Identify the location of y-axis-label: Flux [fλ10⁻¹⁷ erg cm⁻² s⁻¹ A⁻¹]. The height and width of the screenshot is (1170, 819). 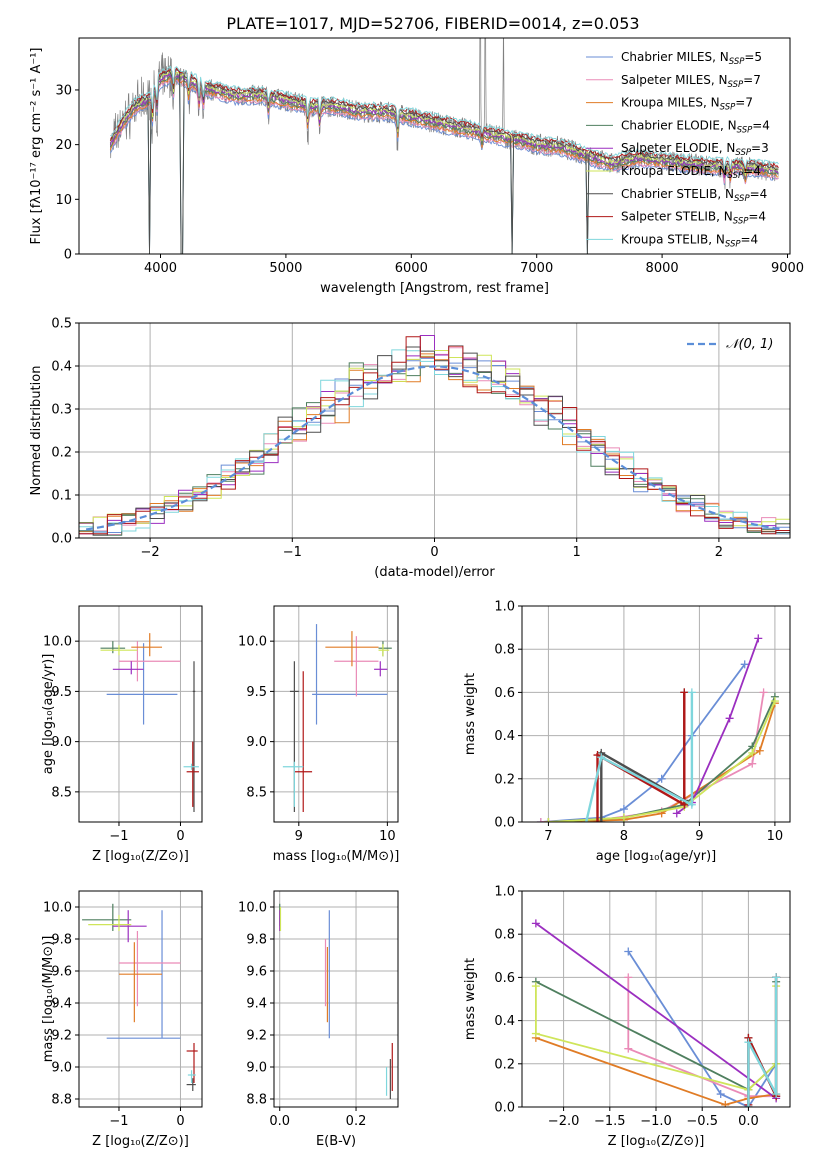
(36, 146).